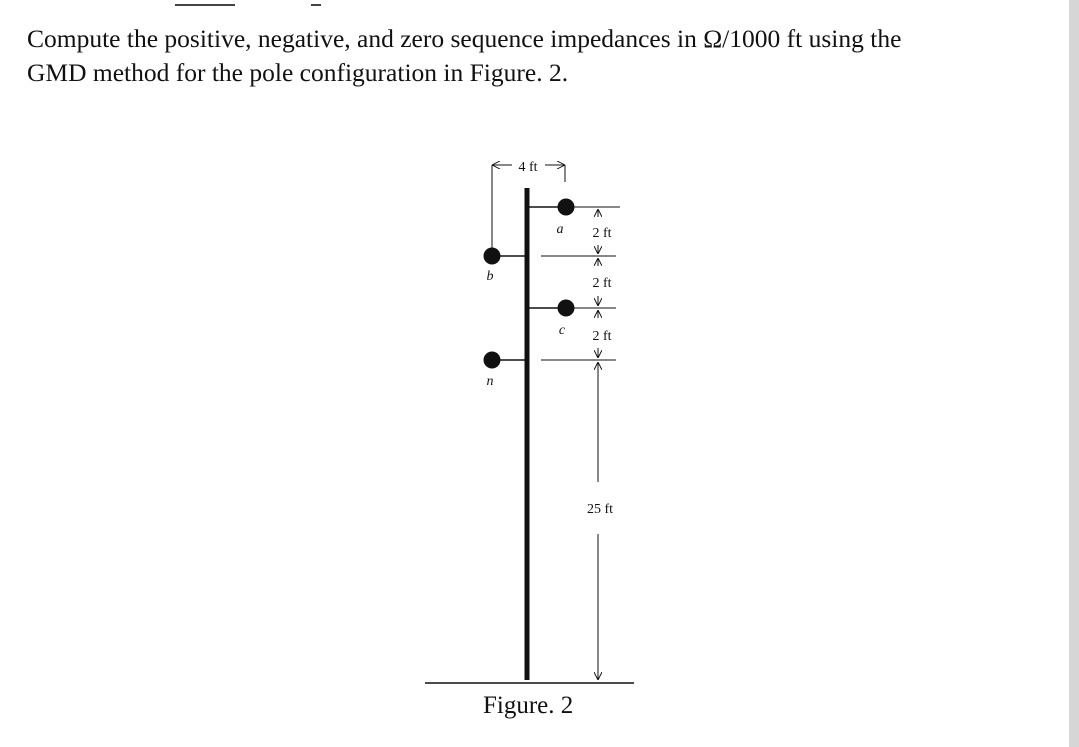  I want to click on neutral-conductor-n, so click(505, 360).